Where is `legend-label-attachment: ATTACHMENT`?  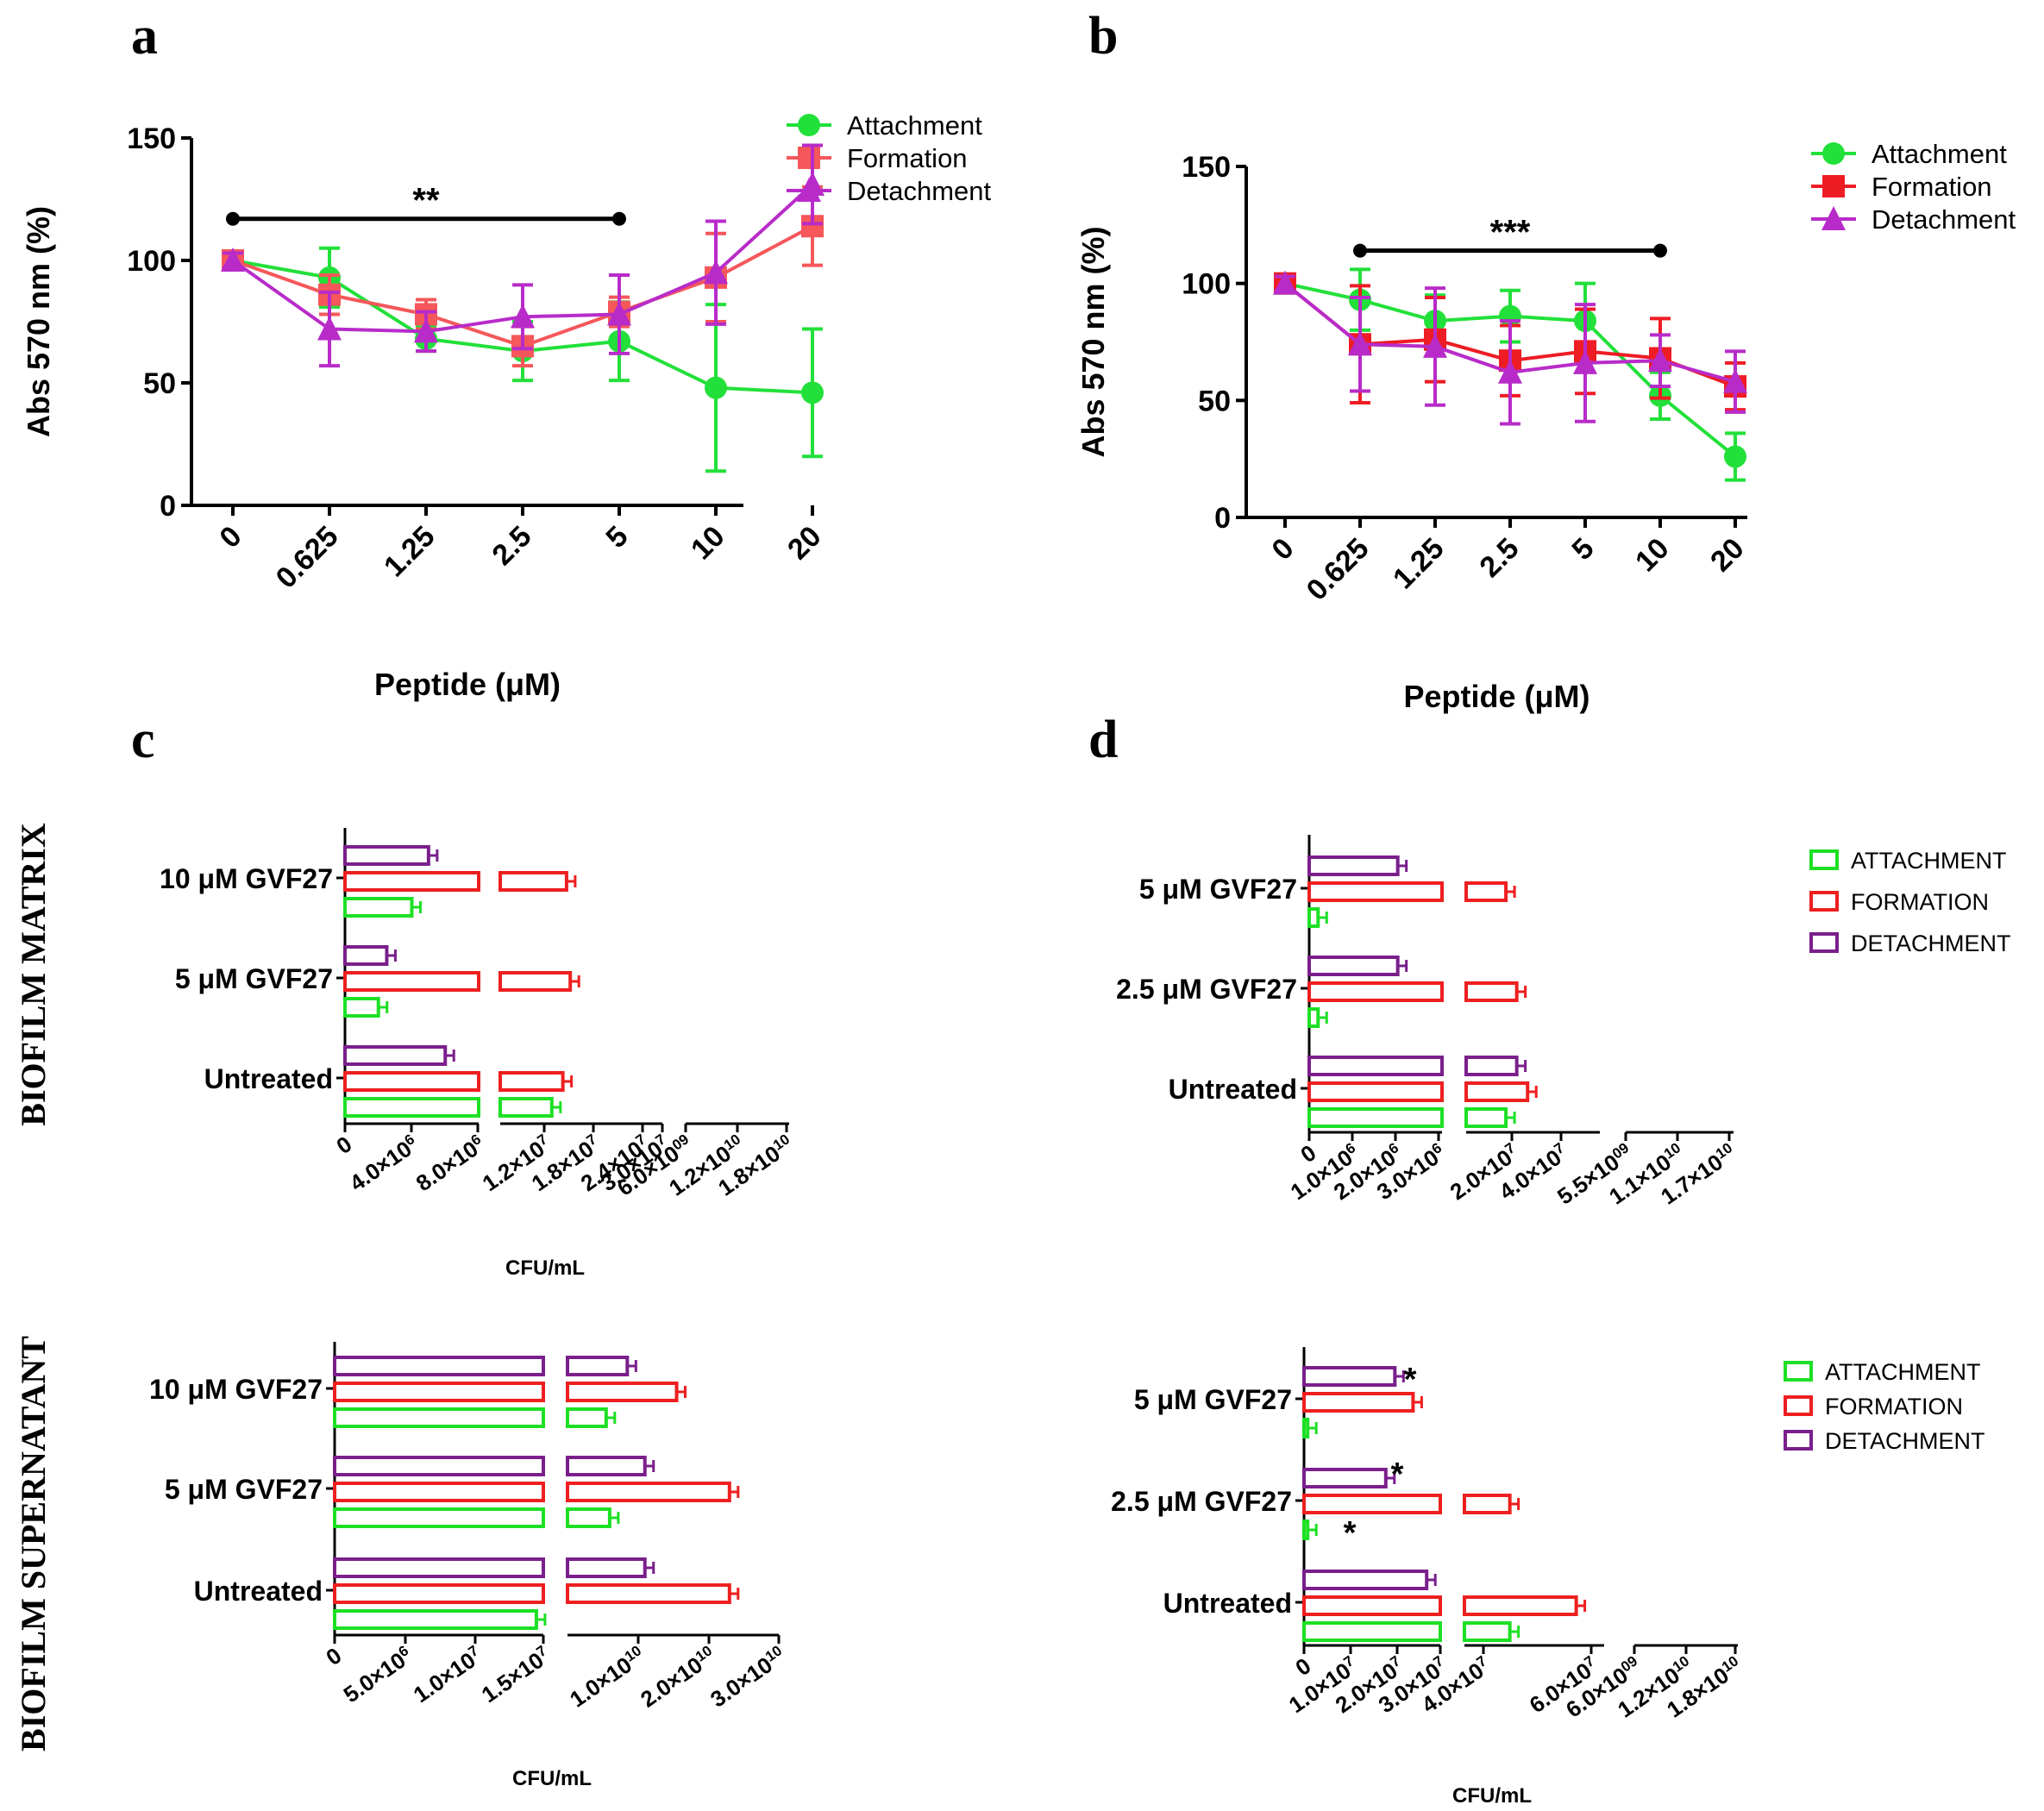
legend-label-attachment: ATTACHMENT is located at coordinates (1928, 861).